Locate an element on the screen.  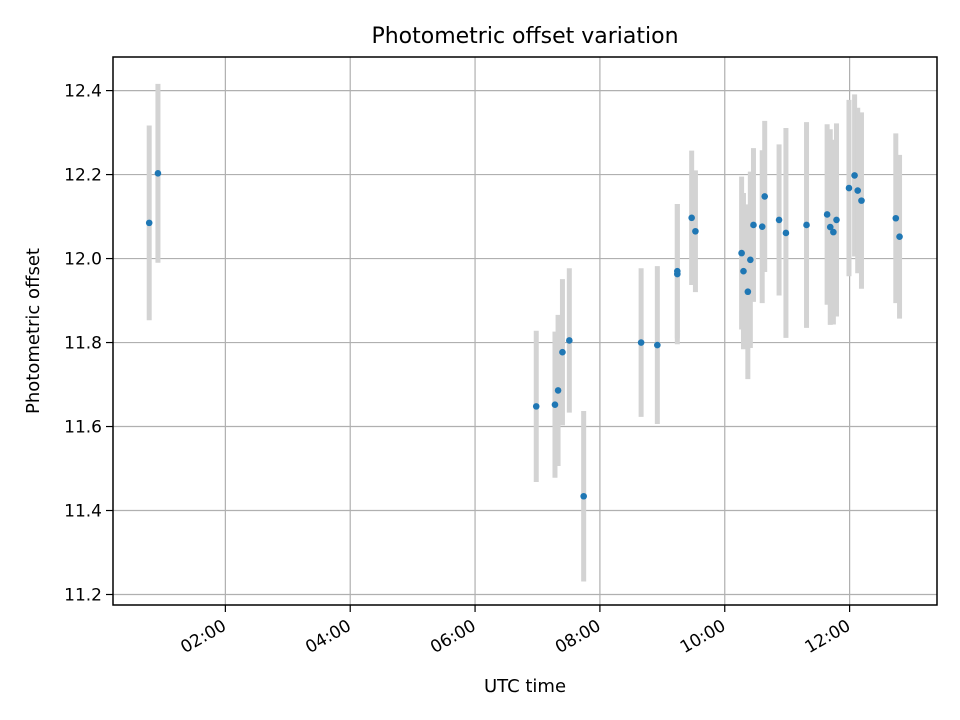
x-axis-label: UTC time is located at coordinates (525, 686).